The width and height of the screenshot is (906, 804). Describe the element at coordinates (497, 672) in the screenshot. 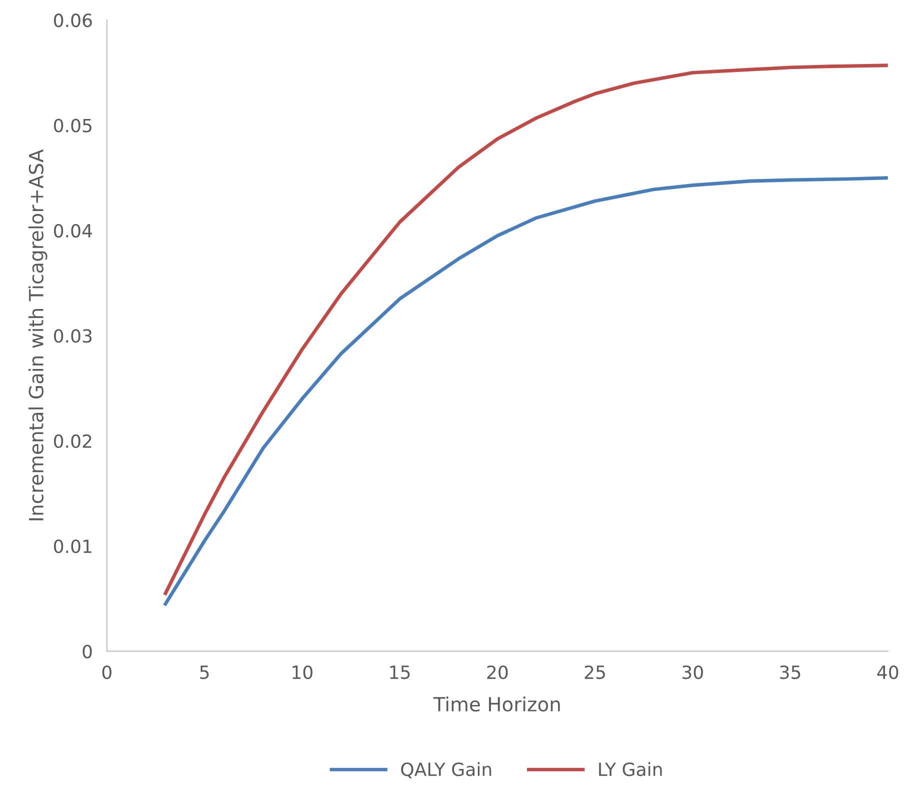

I see `x-tick-label: 20` at that location.